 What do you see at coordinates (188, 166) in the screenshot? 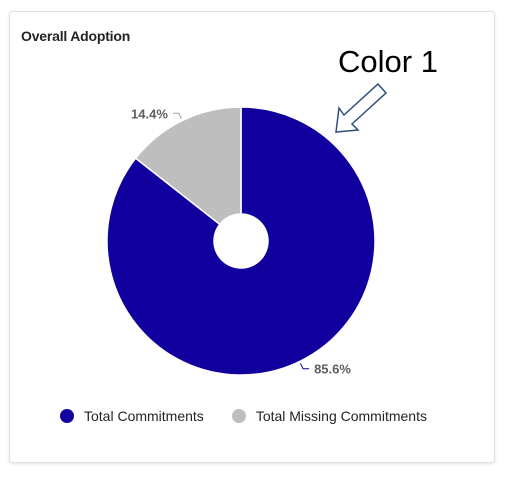
I see `slice-total-missing-commitments` at bounding box center [188, 166].